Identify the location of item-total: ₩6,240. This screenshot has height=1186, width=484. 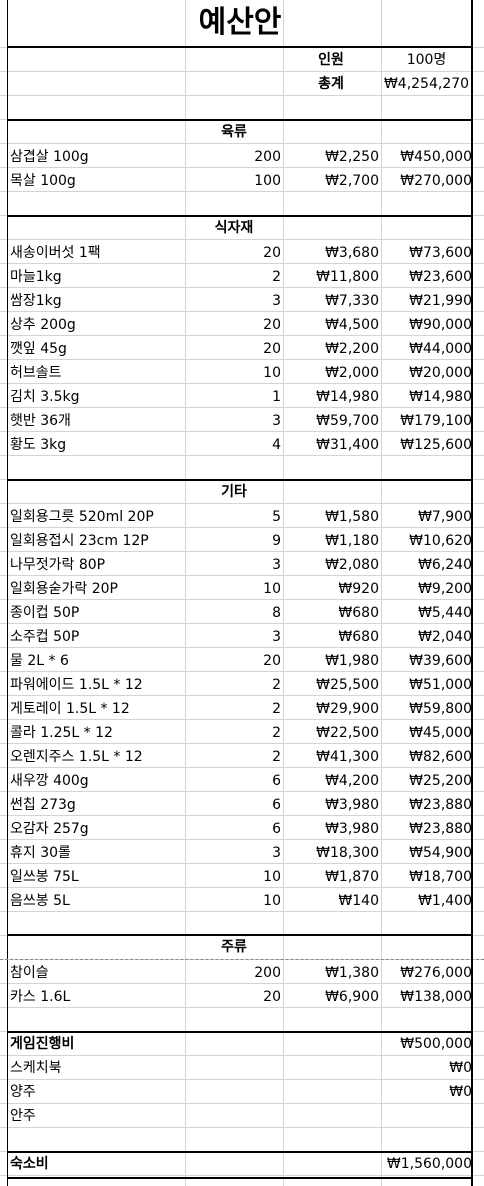
(445, 565).